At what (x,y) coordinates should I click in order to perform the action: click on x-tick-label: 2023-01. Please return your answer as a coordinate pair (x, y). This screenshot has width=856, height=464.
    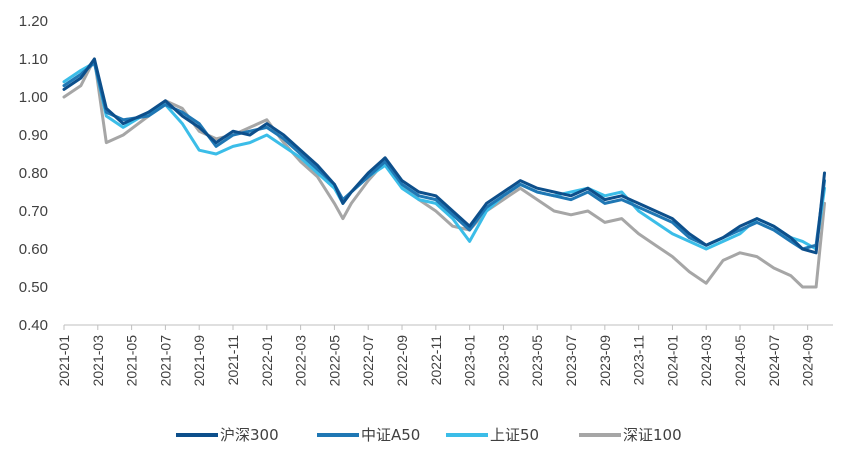
    Looking at the image, I should click on (470, 361).